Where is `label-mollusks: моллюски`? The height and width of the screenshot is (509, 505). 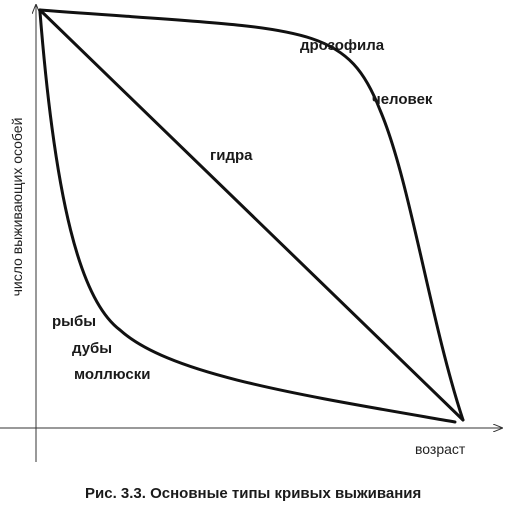
label-mollusks: моллюски is located at coordinates (112, 374).